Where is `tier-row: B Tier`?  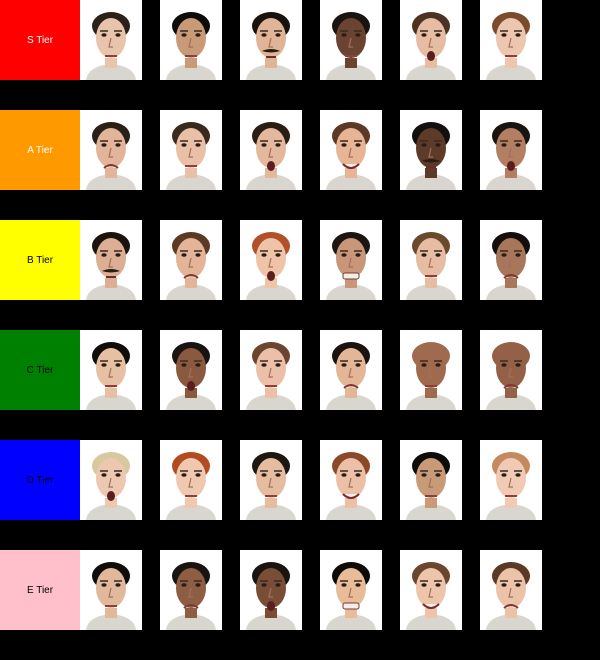
tier-row: B Tier is located at coordinates (300, 260).